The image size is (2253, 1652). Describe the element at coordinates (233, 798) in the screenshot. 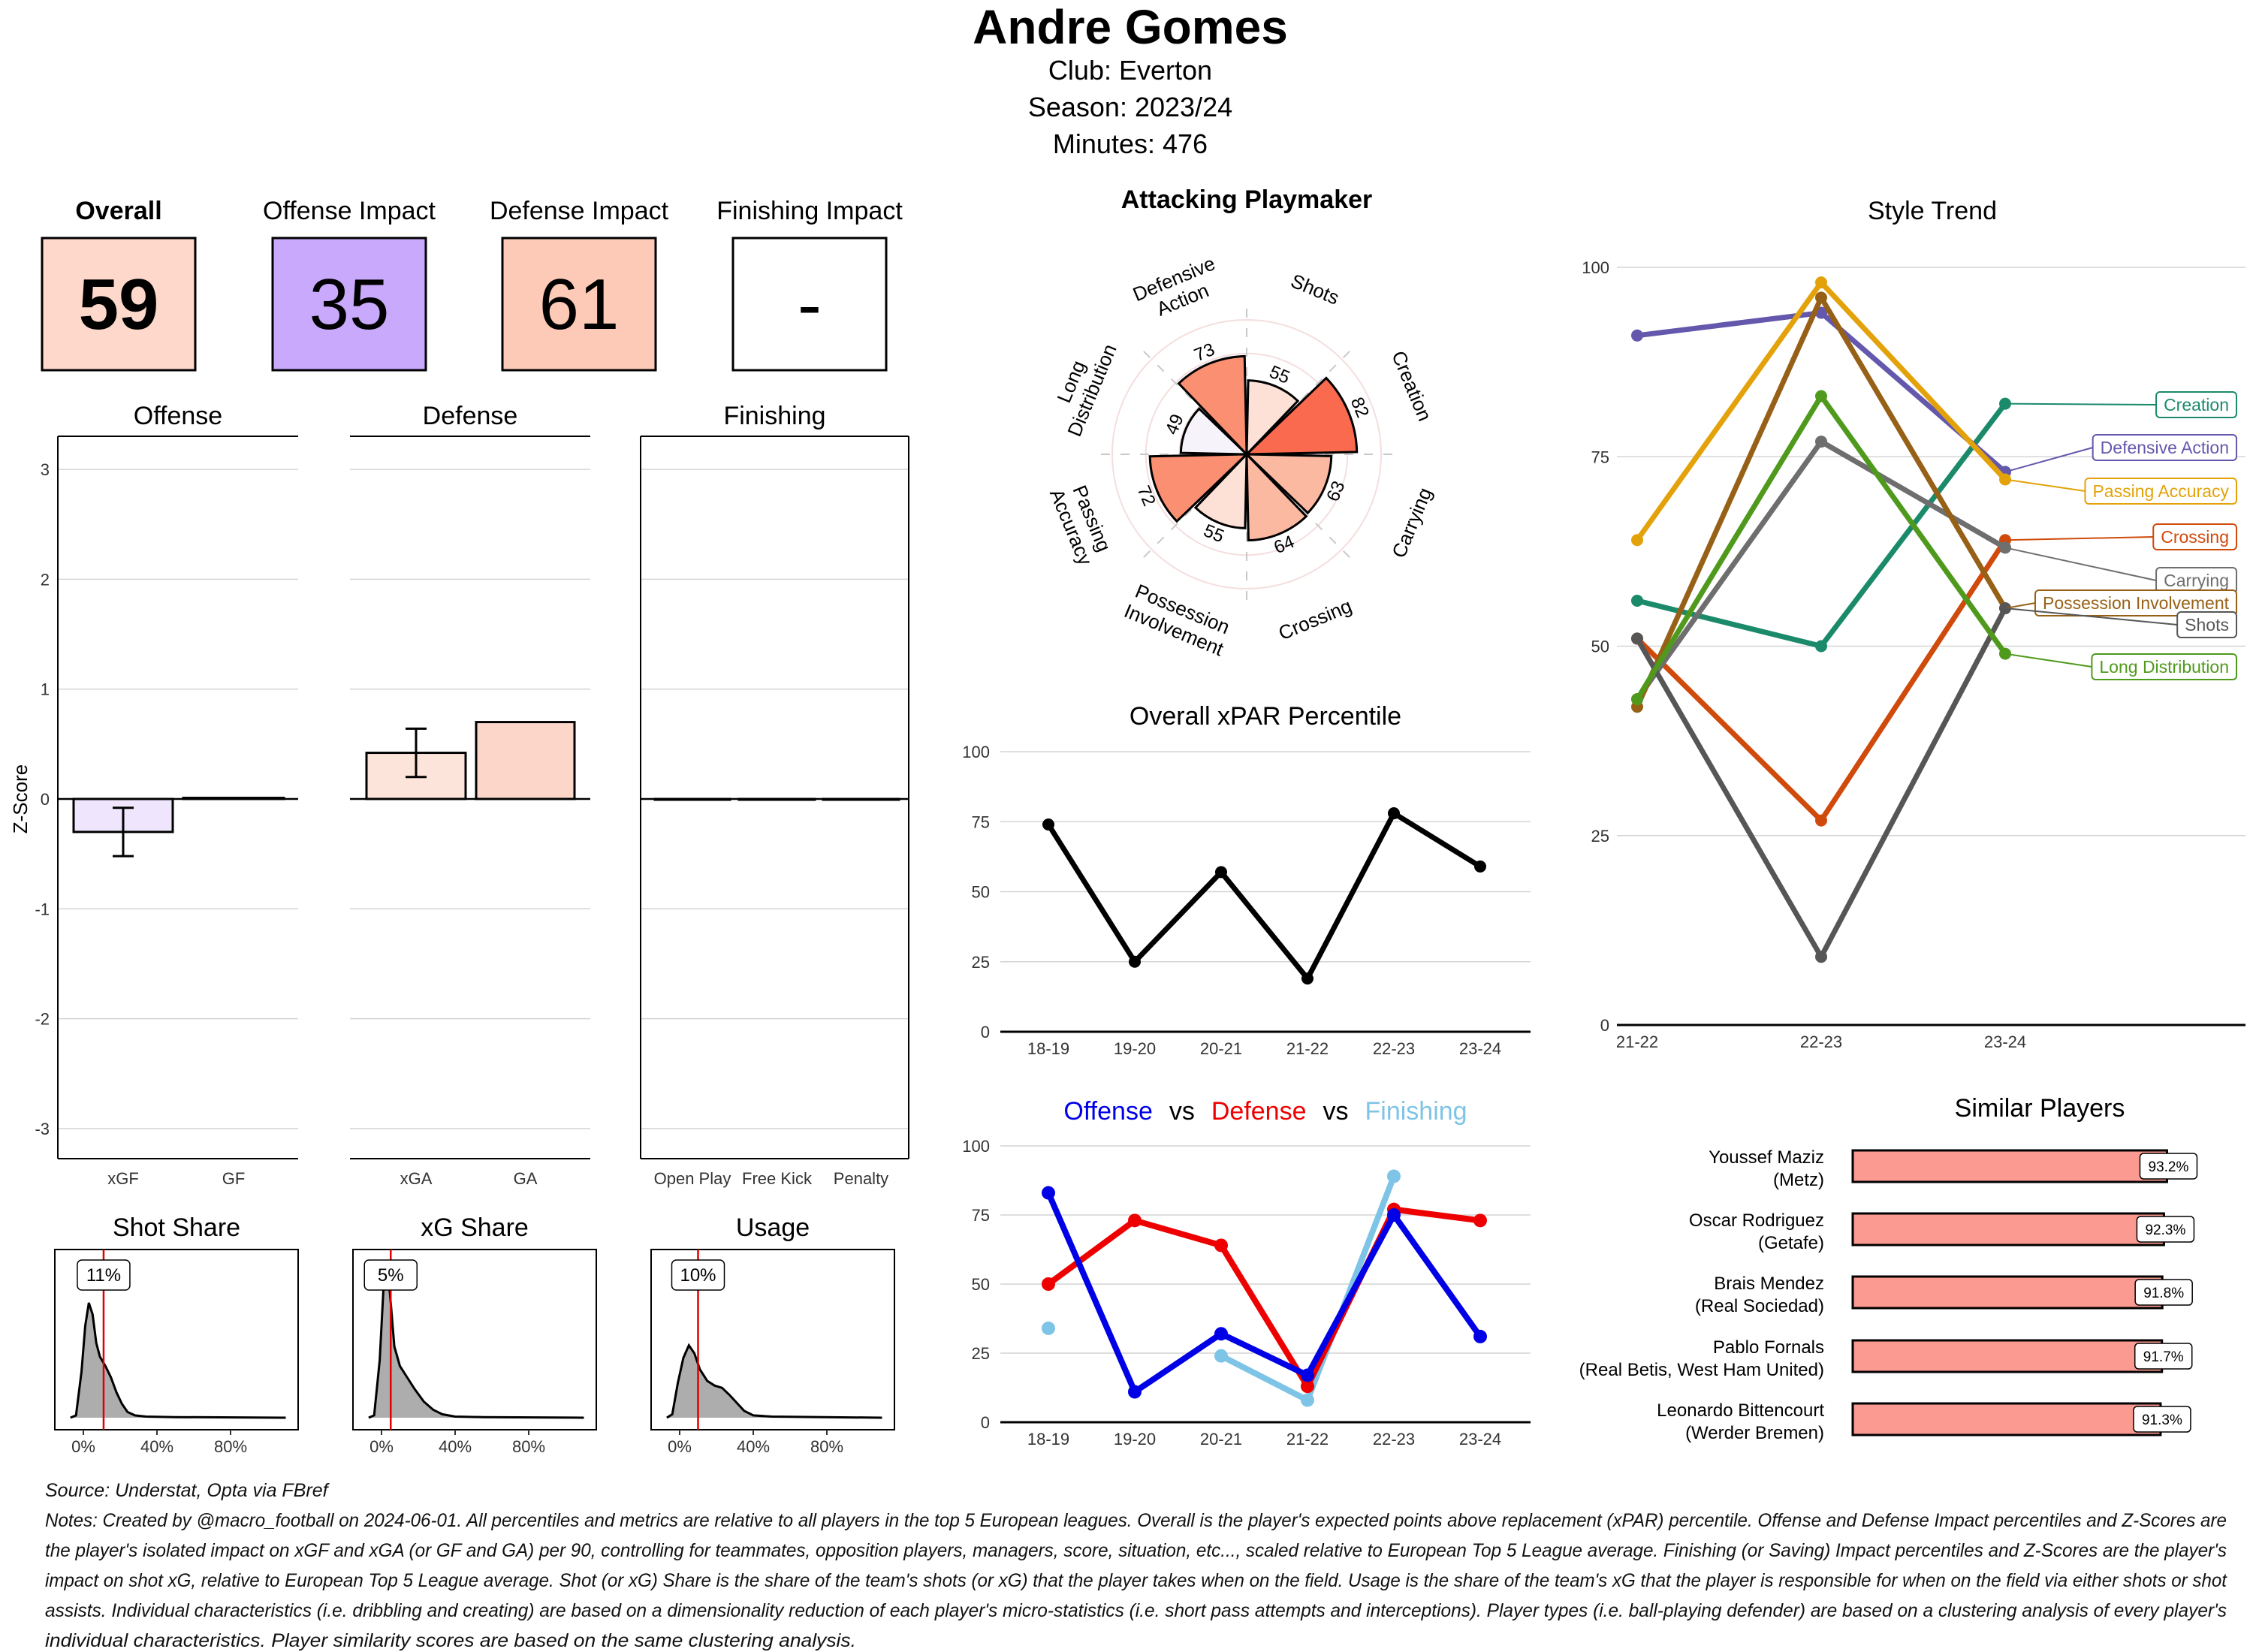

I see `bar-gf` at that location.